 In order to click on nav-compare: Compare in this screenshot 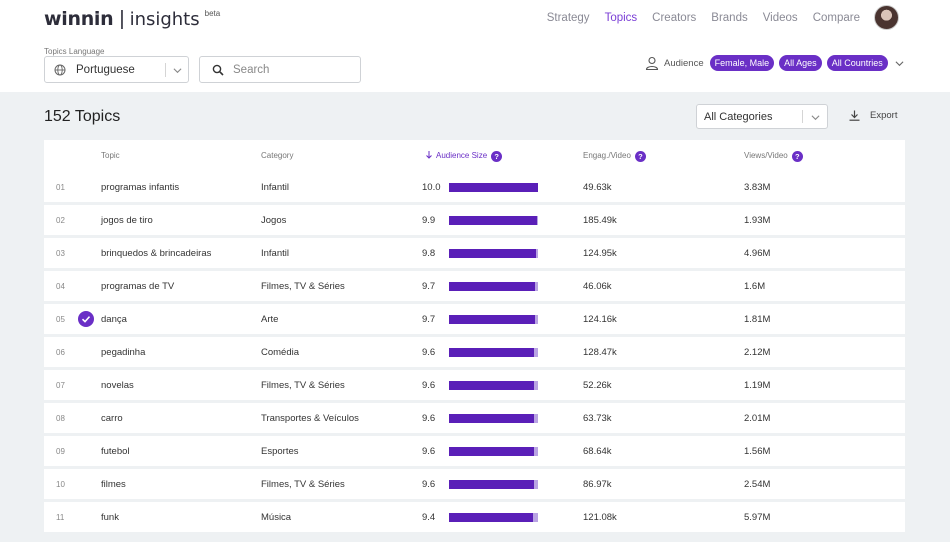, I will do `click(836, 18)`.